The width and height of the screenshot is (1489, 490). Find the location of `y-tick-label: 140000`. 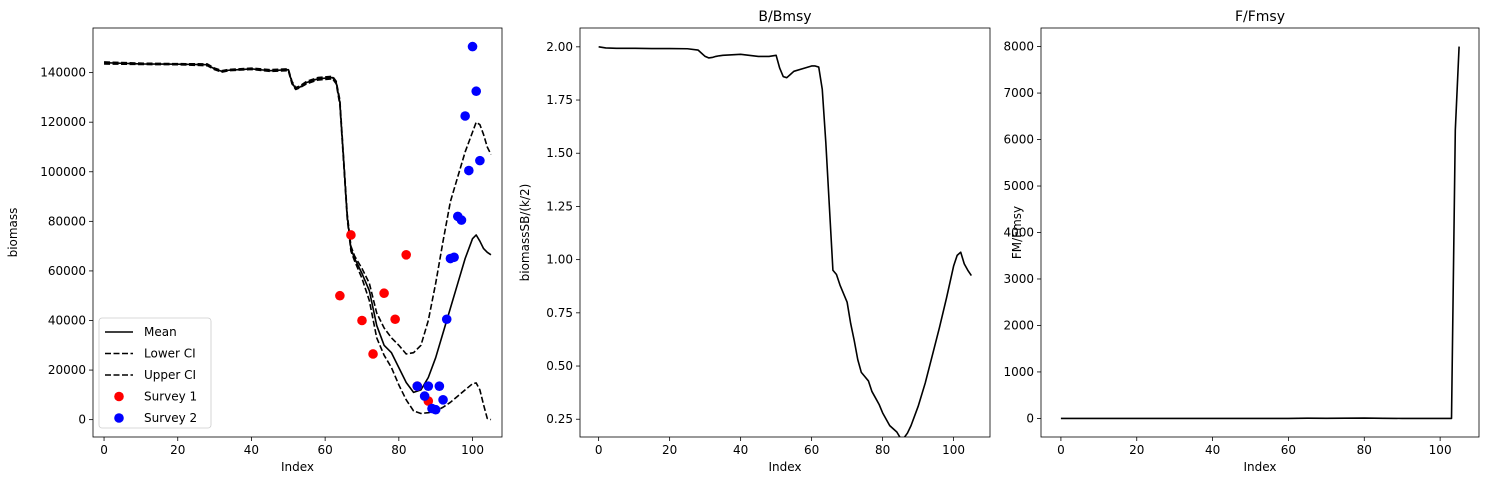

y-tick-label: 140000 is located at coordinates (63, 73).